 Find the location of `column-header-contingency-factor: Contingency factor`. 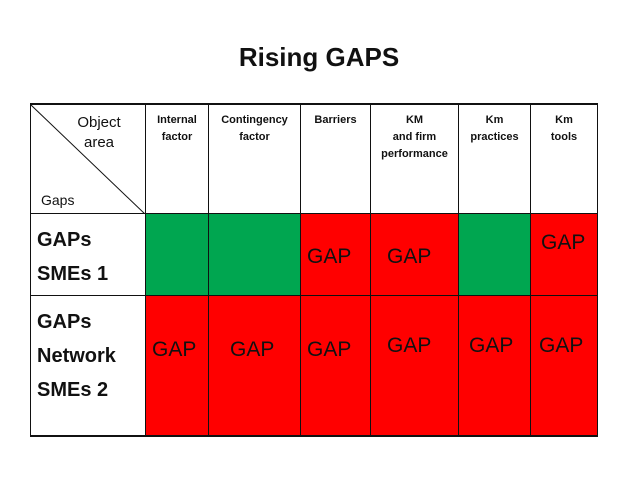

column-header-contingency-factor: Contingency factor is located at coordinates (254, 158).